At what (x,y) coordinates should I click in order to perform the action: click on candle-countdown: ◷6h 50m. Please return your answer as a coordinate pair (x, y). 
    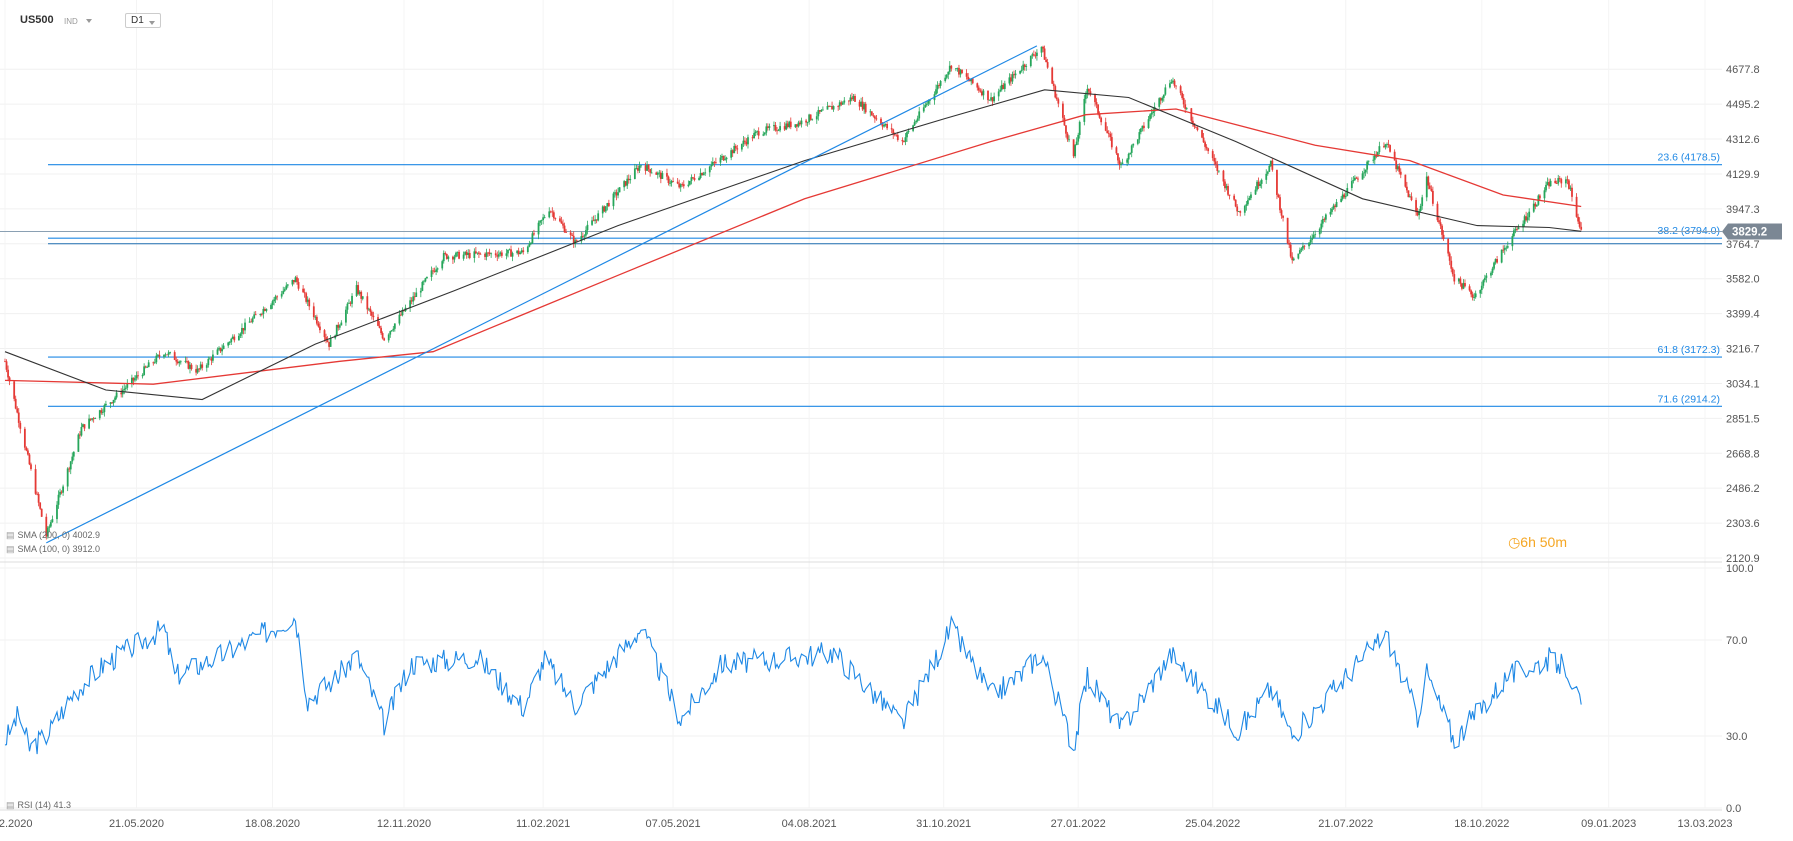
    Looking at the image, I should click on (1537, 542).